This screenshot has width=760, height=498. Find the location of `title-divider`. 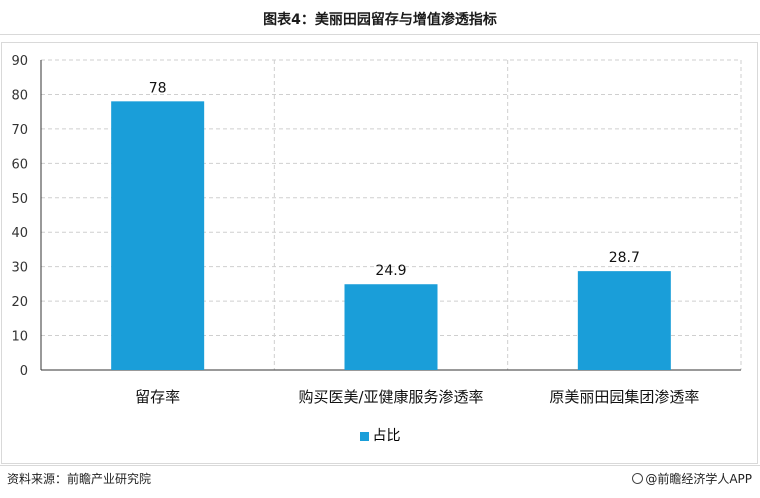

title-divider is located at coordinates (380, 34).